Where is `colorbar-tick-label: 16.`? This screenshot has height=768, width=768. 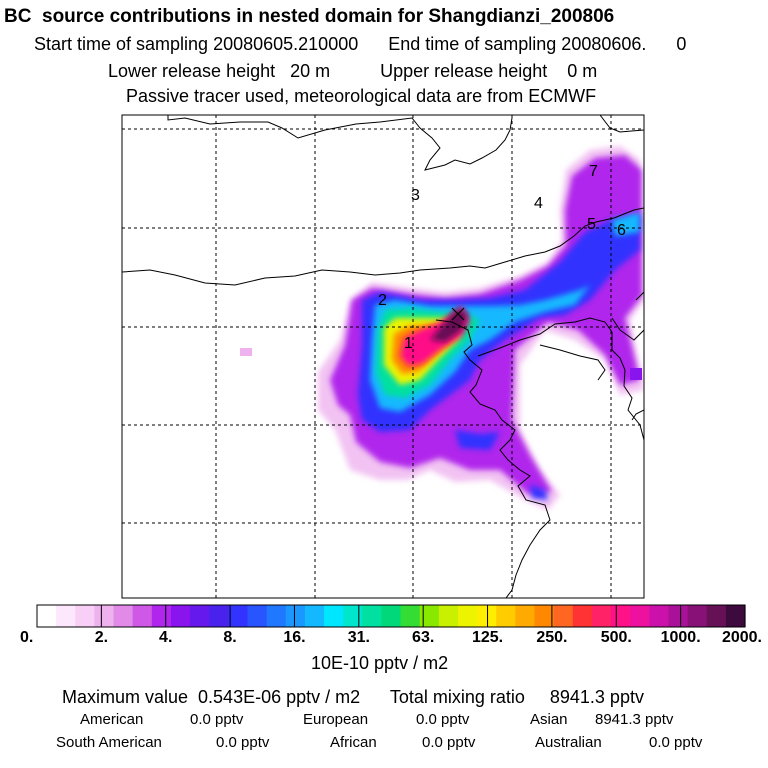 colorbar-tick-label: 16. is located at coordinates (294, 637).